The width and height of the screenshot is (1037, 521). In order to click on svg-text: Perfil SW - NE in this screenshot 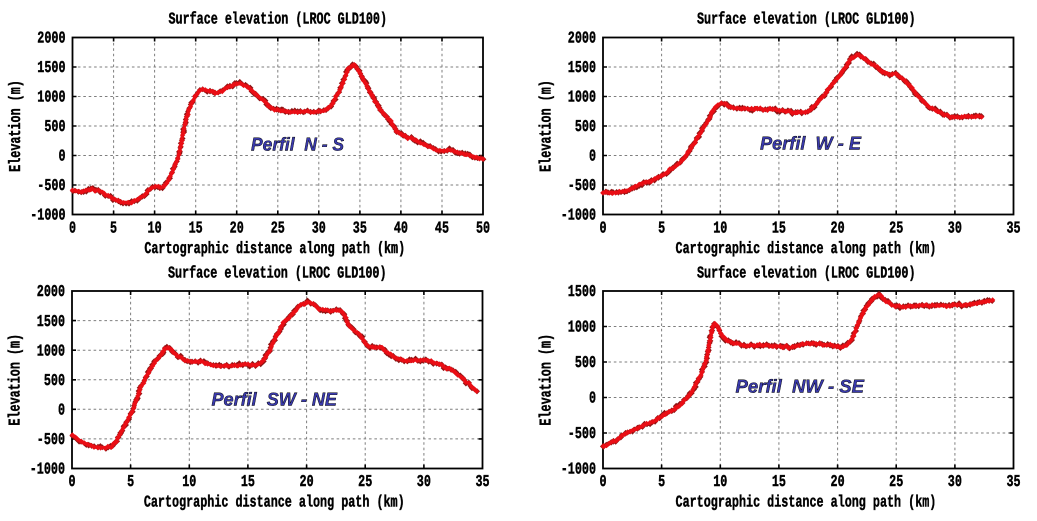, I will do `click(275, 398)`.